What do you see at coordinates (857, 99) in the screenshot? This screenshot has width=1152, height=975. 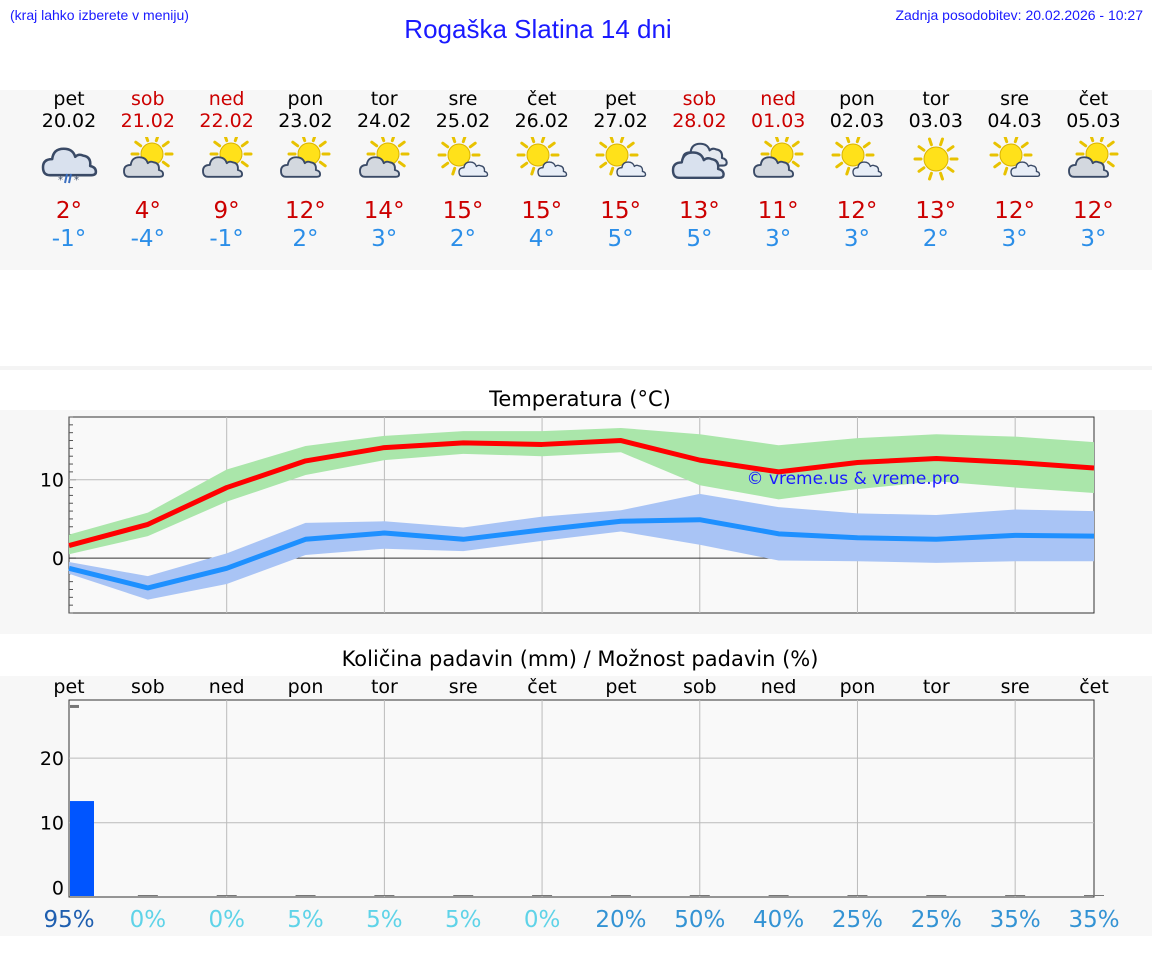 I see `day-name: pon` at bounding box center [857, 99].